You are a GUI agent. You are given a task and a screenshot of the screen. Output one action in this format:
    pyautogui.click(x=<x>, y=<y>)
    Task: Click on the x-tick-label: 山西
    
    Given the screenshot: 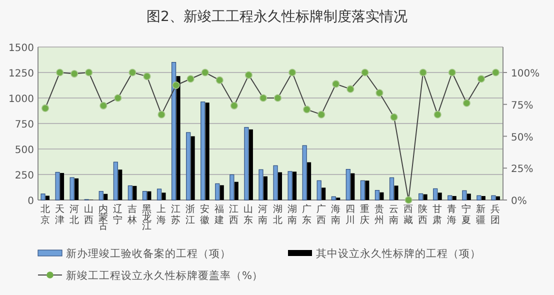 What is the action you would take?
    pyautogui.click(x=89, y=214)
    